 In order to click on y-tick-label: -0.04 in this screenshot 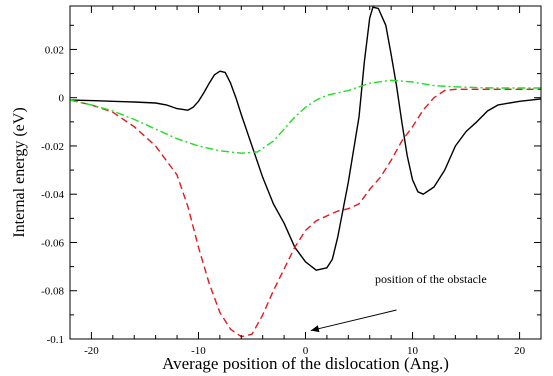, I will do `click(52, 195)`.